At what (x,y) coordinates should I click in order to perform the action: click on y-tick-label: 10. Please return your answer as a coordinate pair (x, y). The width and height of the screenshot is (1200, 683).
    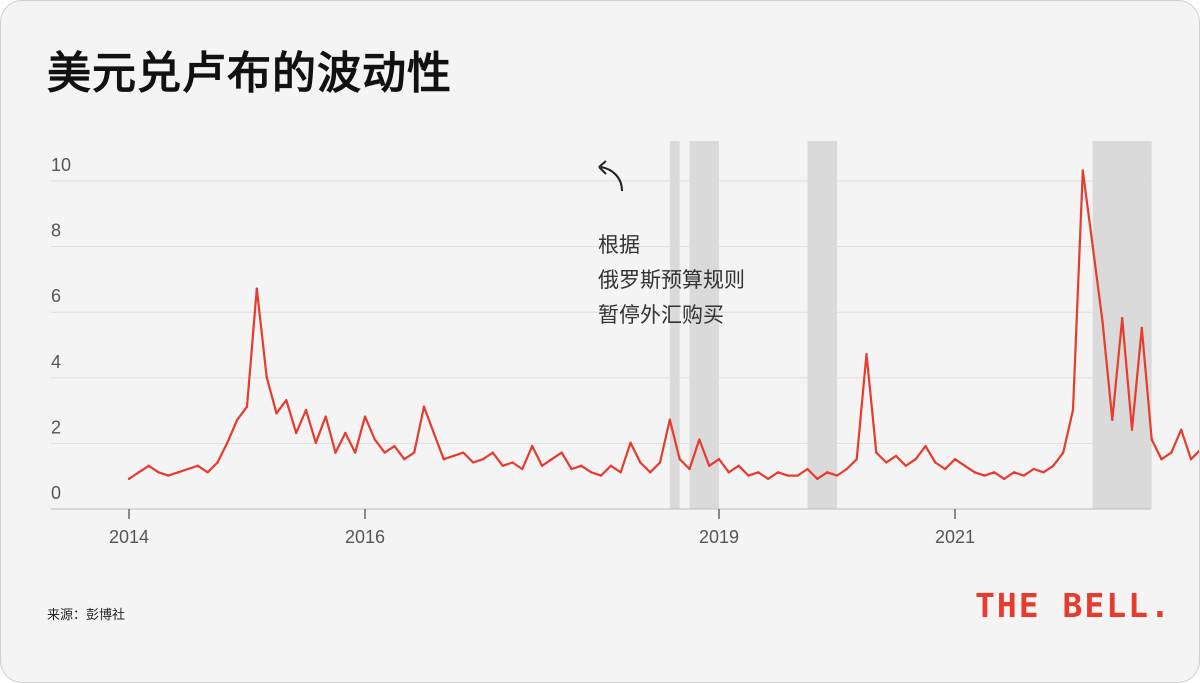
    Looking at the image, I should click on (61, 165).